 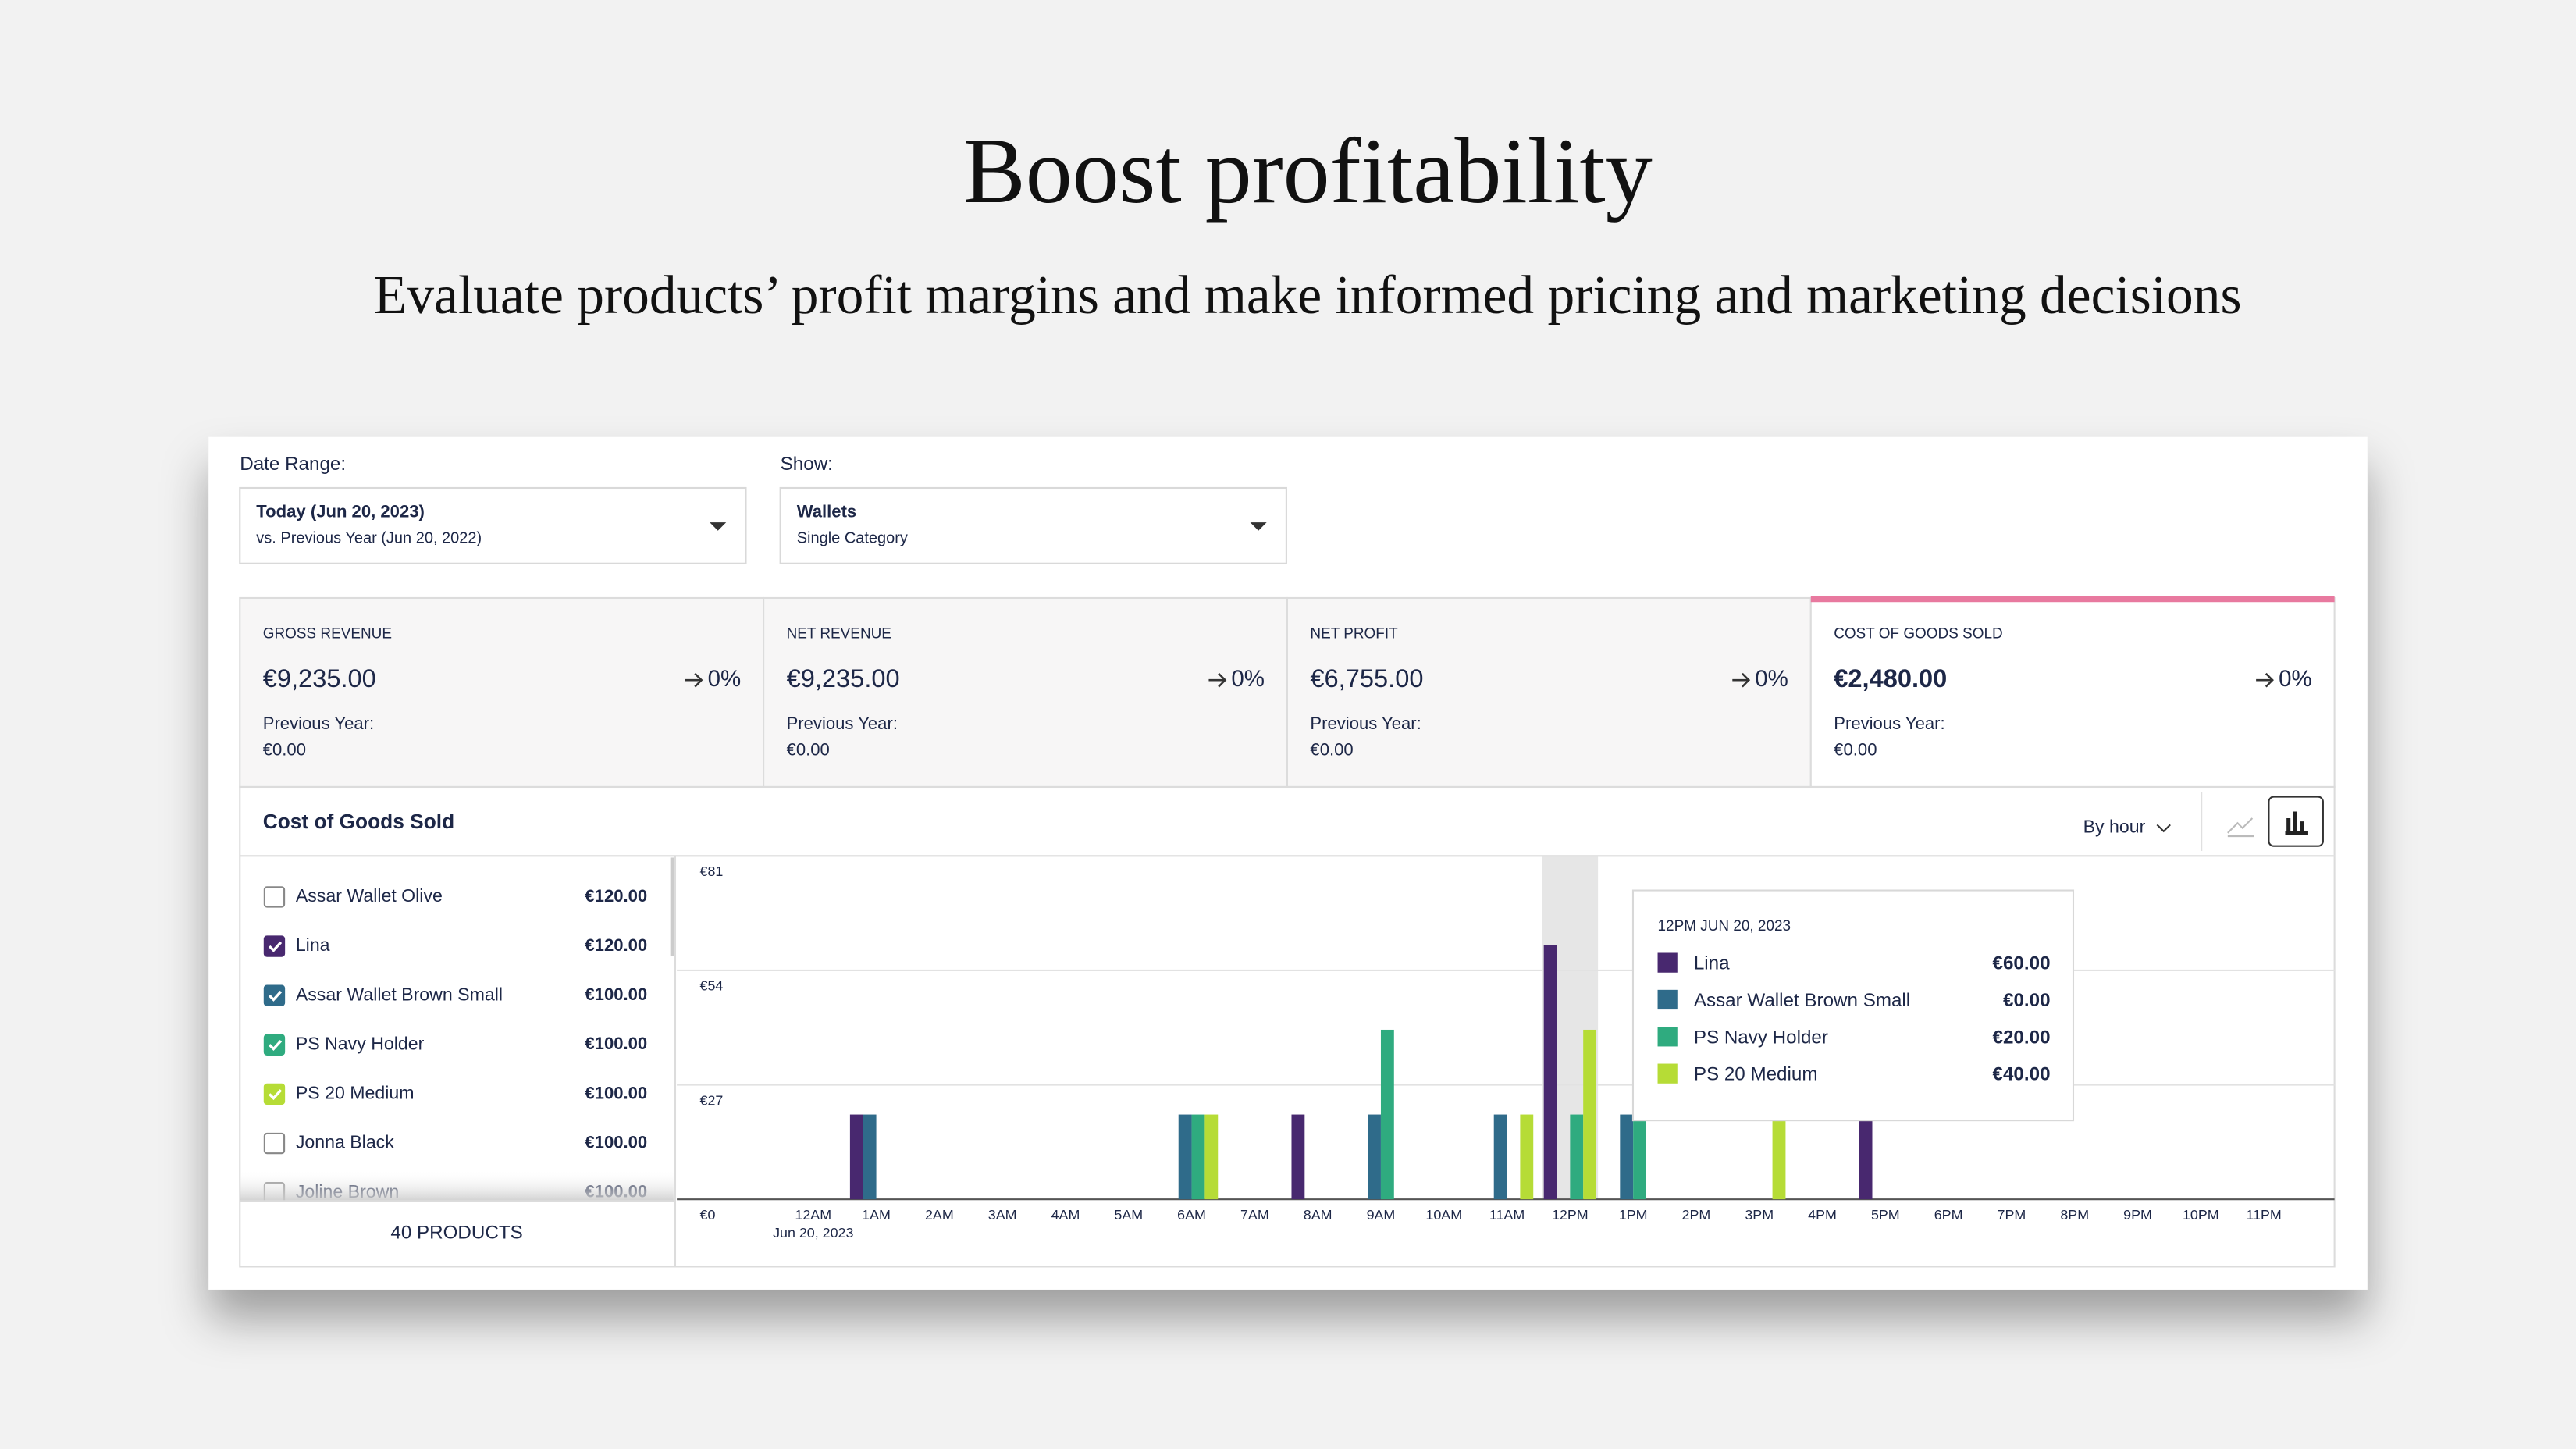 I want to click on x-tick-label: 12PM, so click(x=1570, y=1215).